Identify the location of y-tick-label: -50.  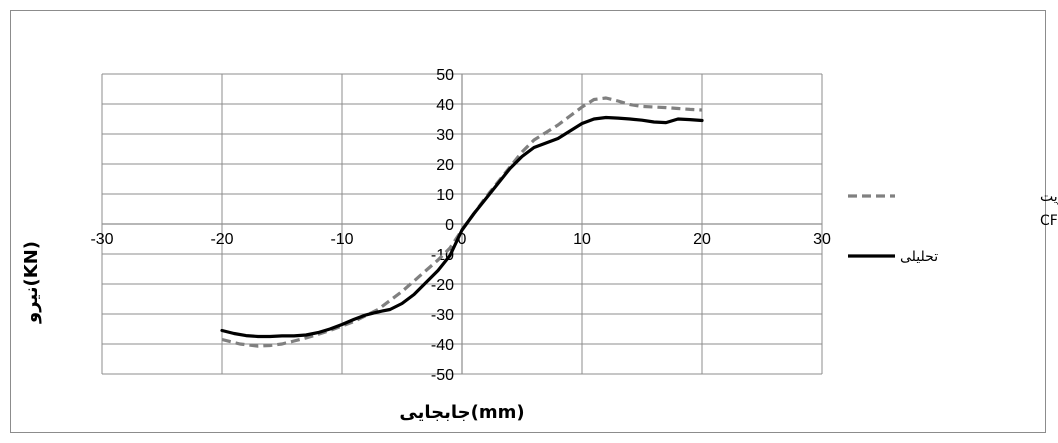
(442, 375).